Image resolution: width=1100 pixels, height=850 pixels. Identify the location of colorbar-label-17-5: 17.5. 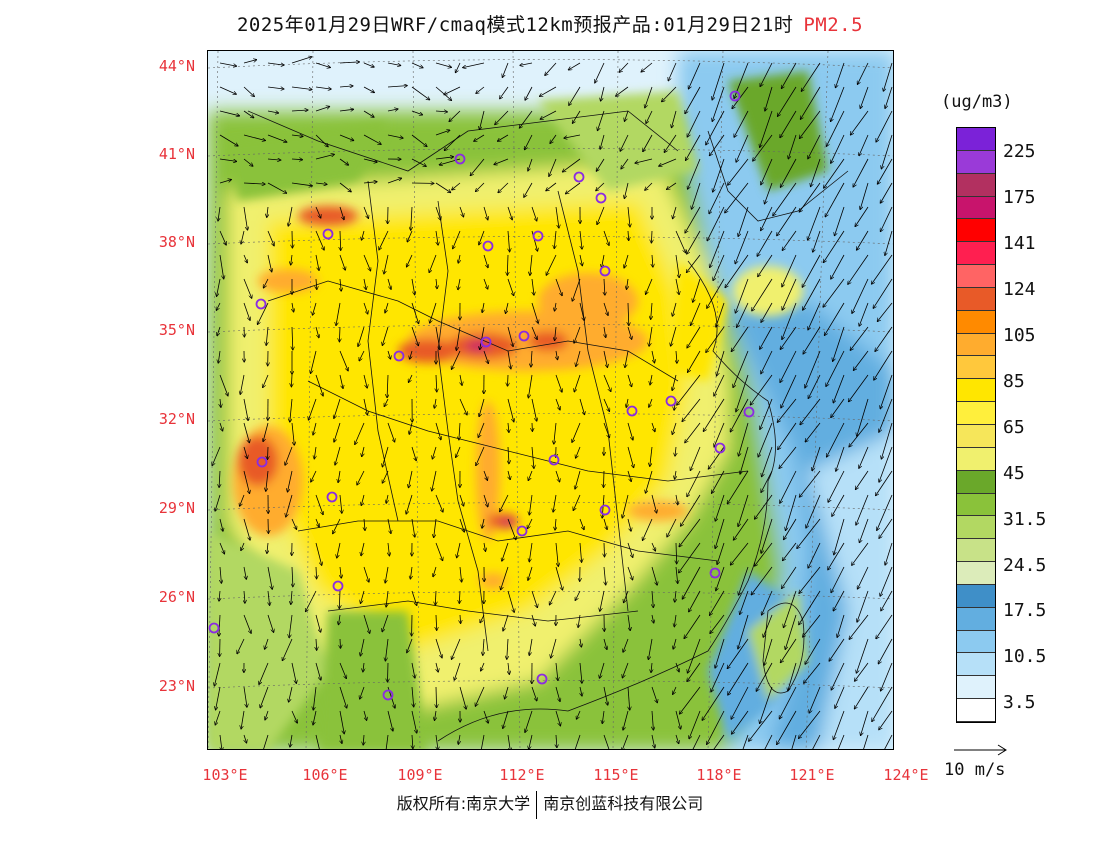
(1025, 610).